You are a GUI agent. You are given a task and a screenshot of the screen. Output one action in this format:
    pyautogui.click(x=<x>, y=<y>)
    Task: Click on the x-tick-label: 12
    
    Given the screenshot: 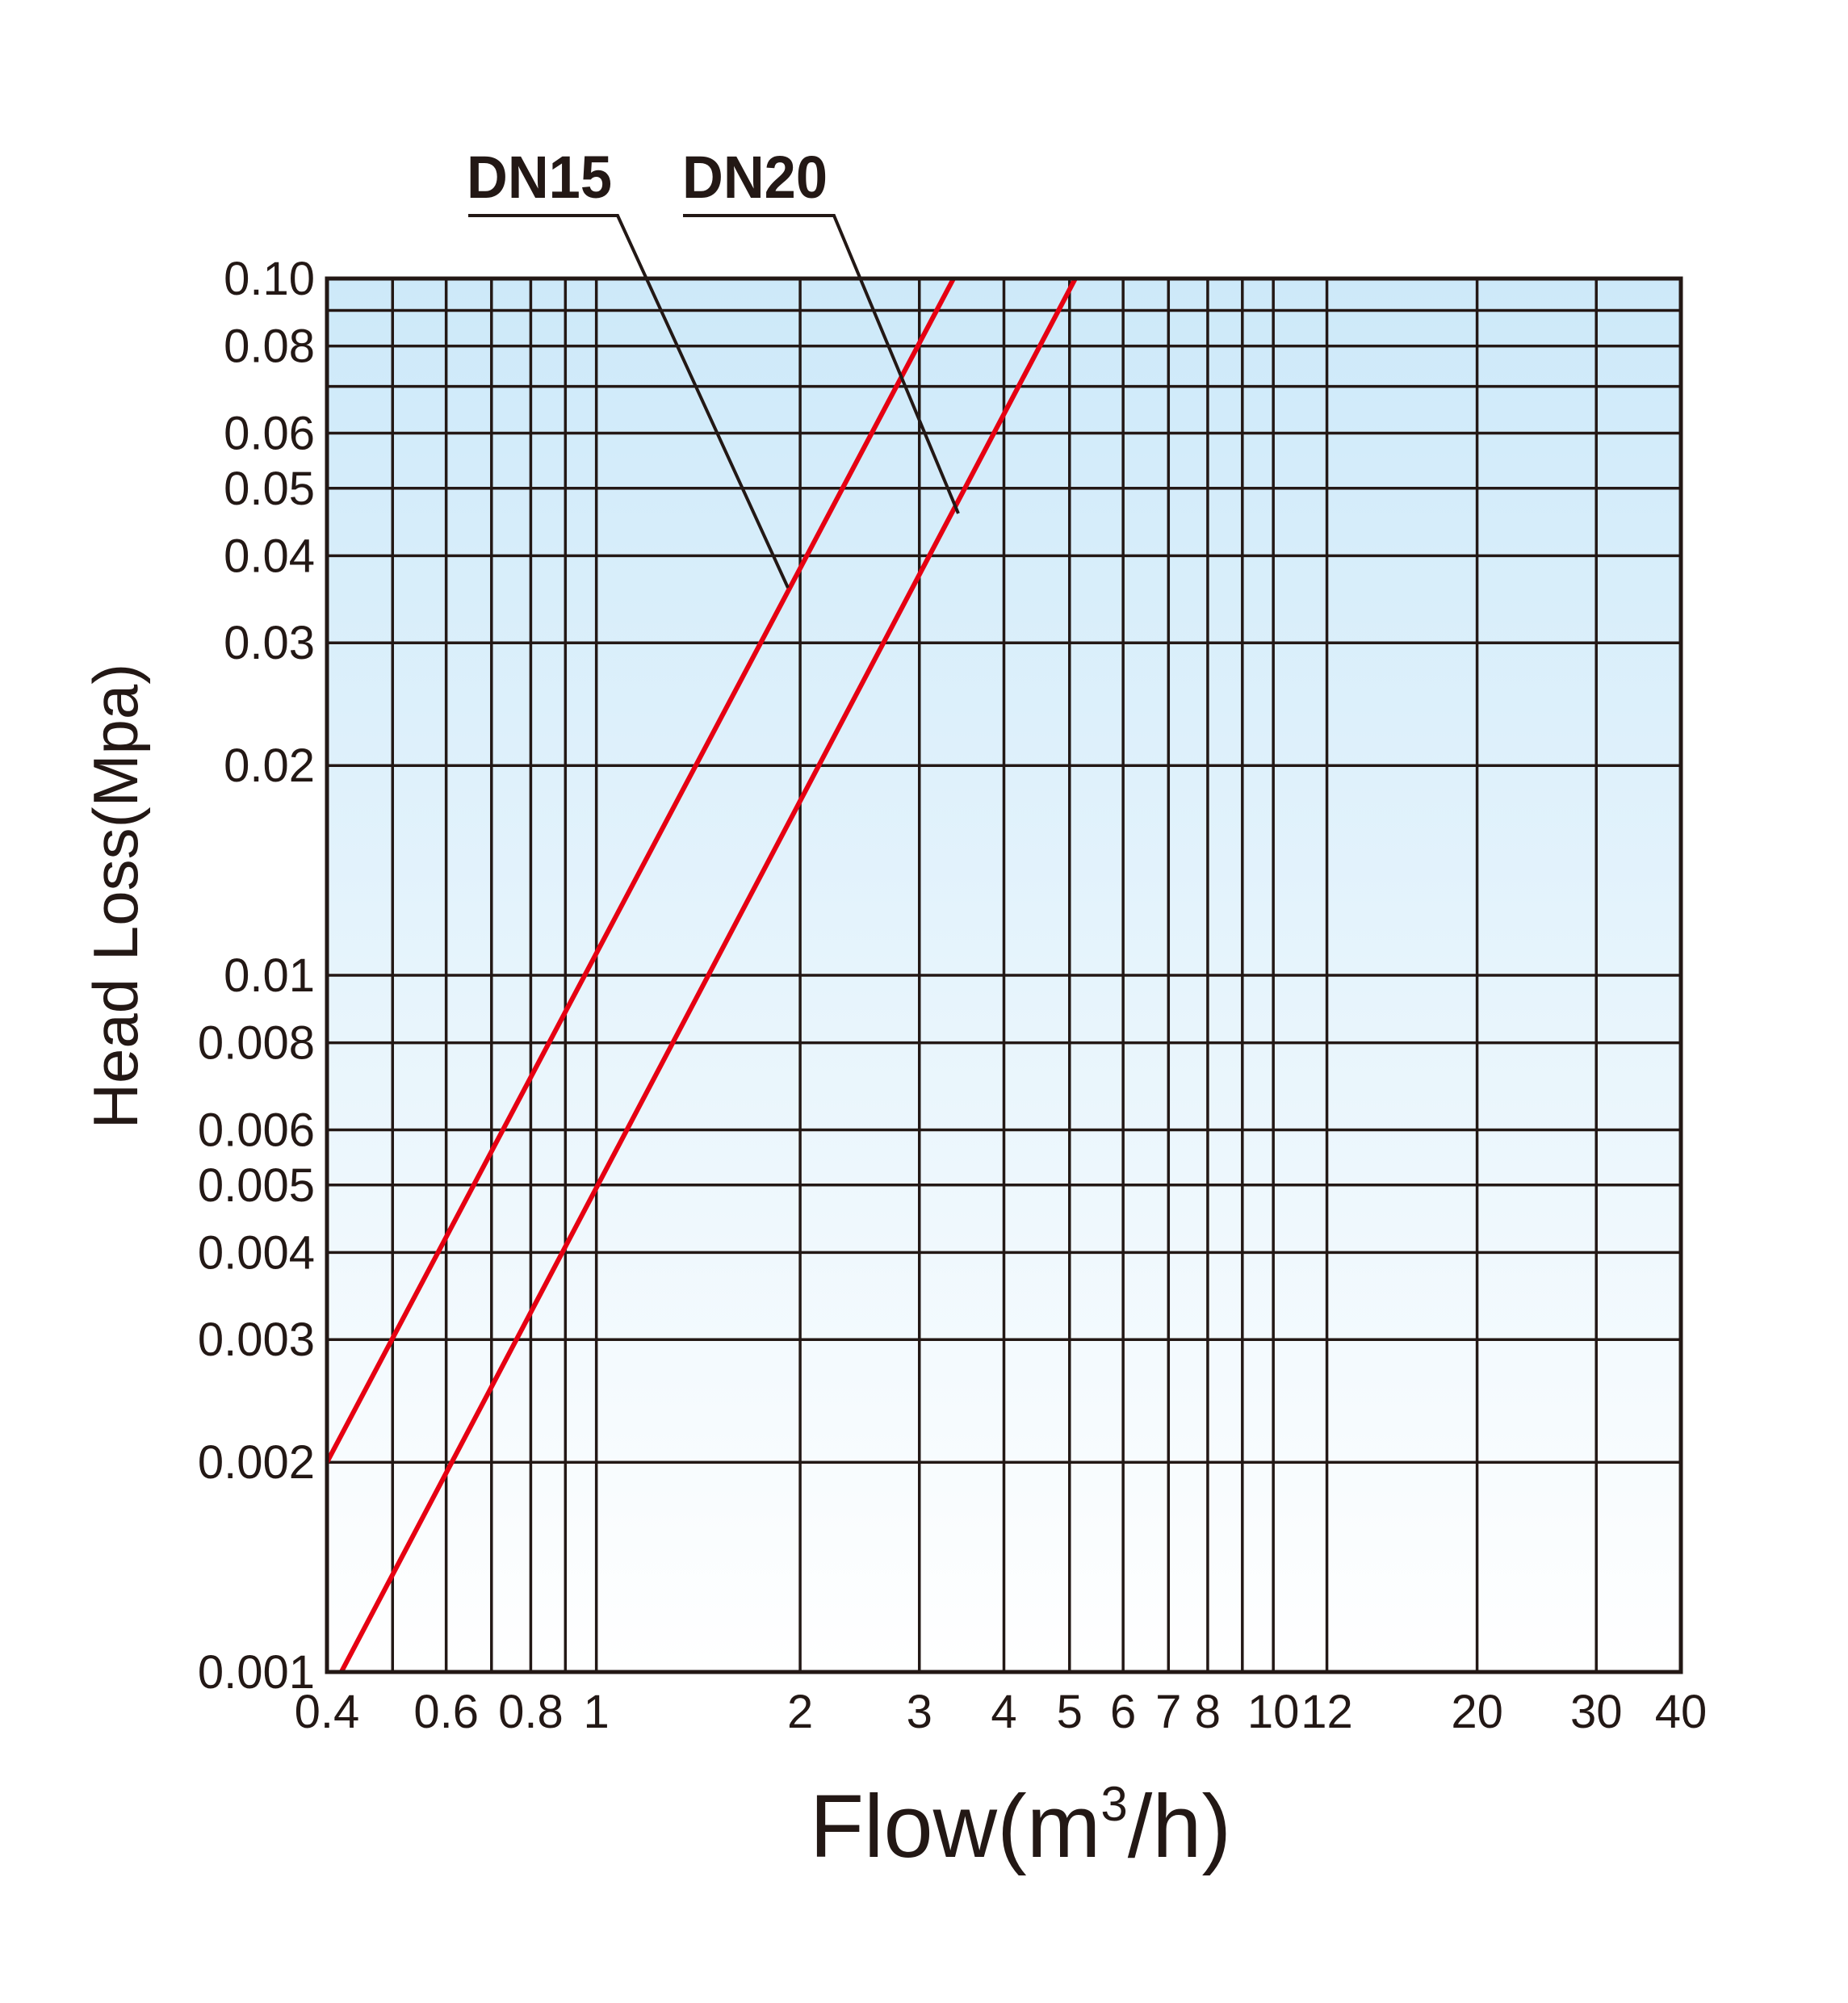 What is the action you would take?
    pyautogui.click(x=1327, y=1712)
    